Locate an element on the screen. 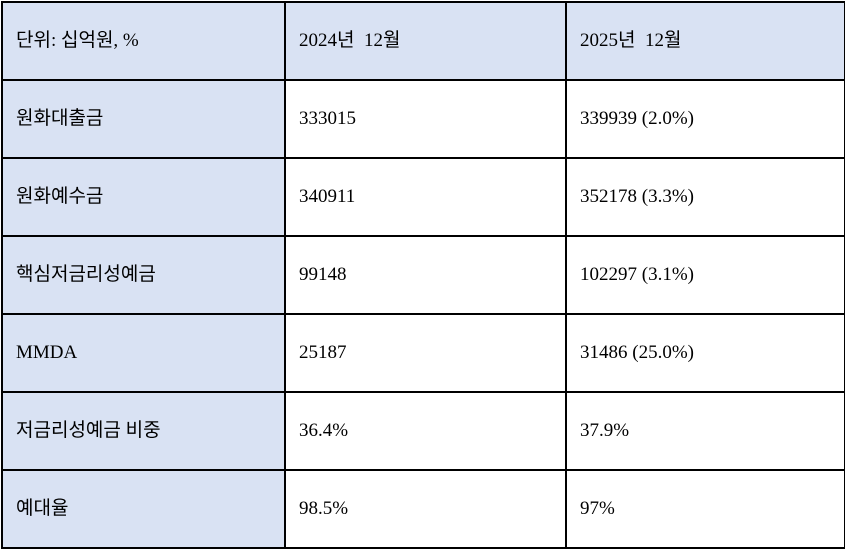 Image resolution: width=845 pixels, height=549 pixels. row-label-cell: 예대율 is located at coordinates (143, 509).